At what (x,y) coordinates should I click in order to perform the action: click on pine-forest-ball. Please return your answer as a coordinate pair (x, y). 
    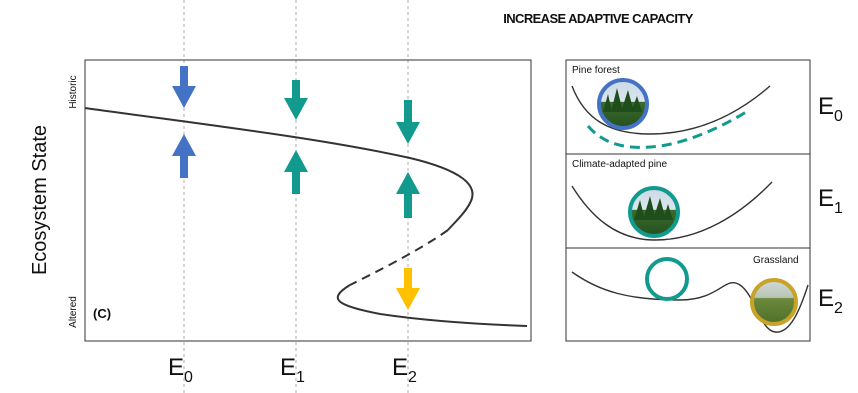
    Looking at the image, I should click on (623, 104).